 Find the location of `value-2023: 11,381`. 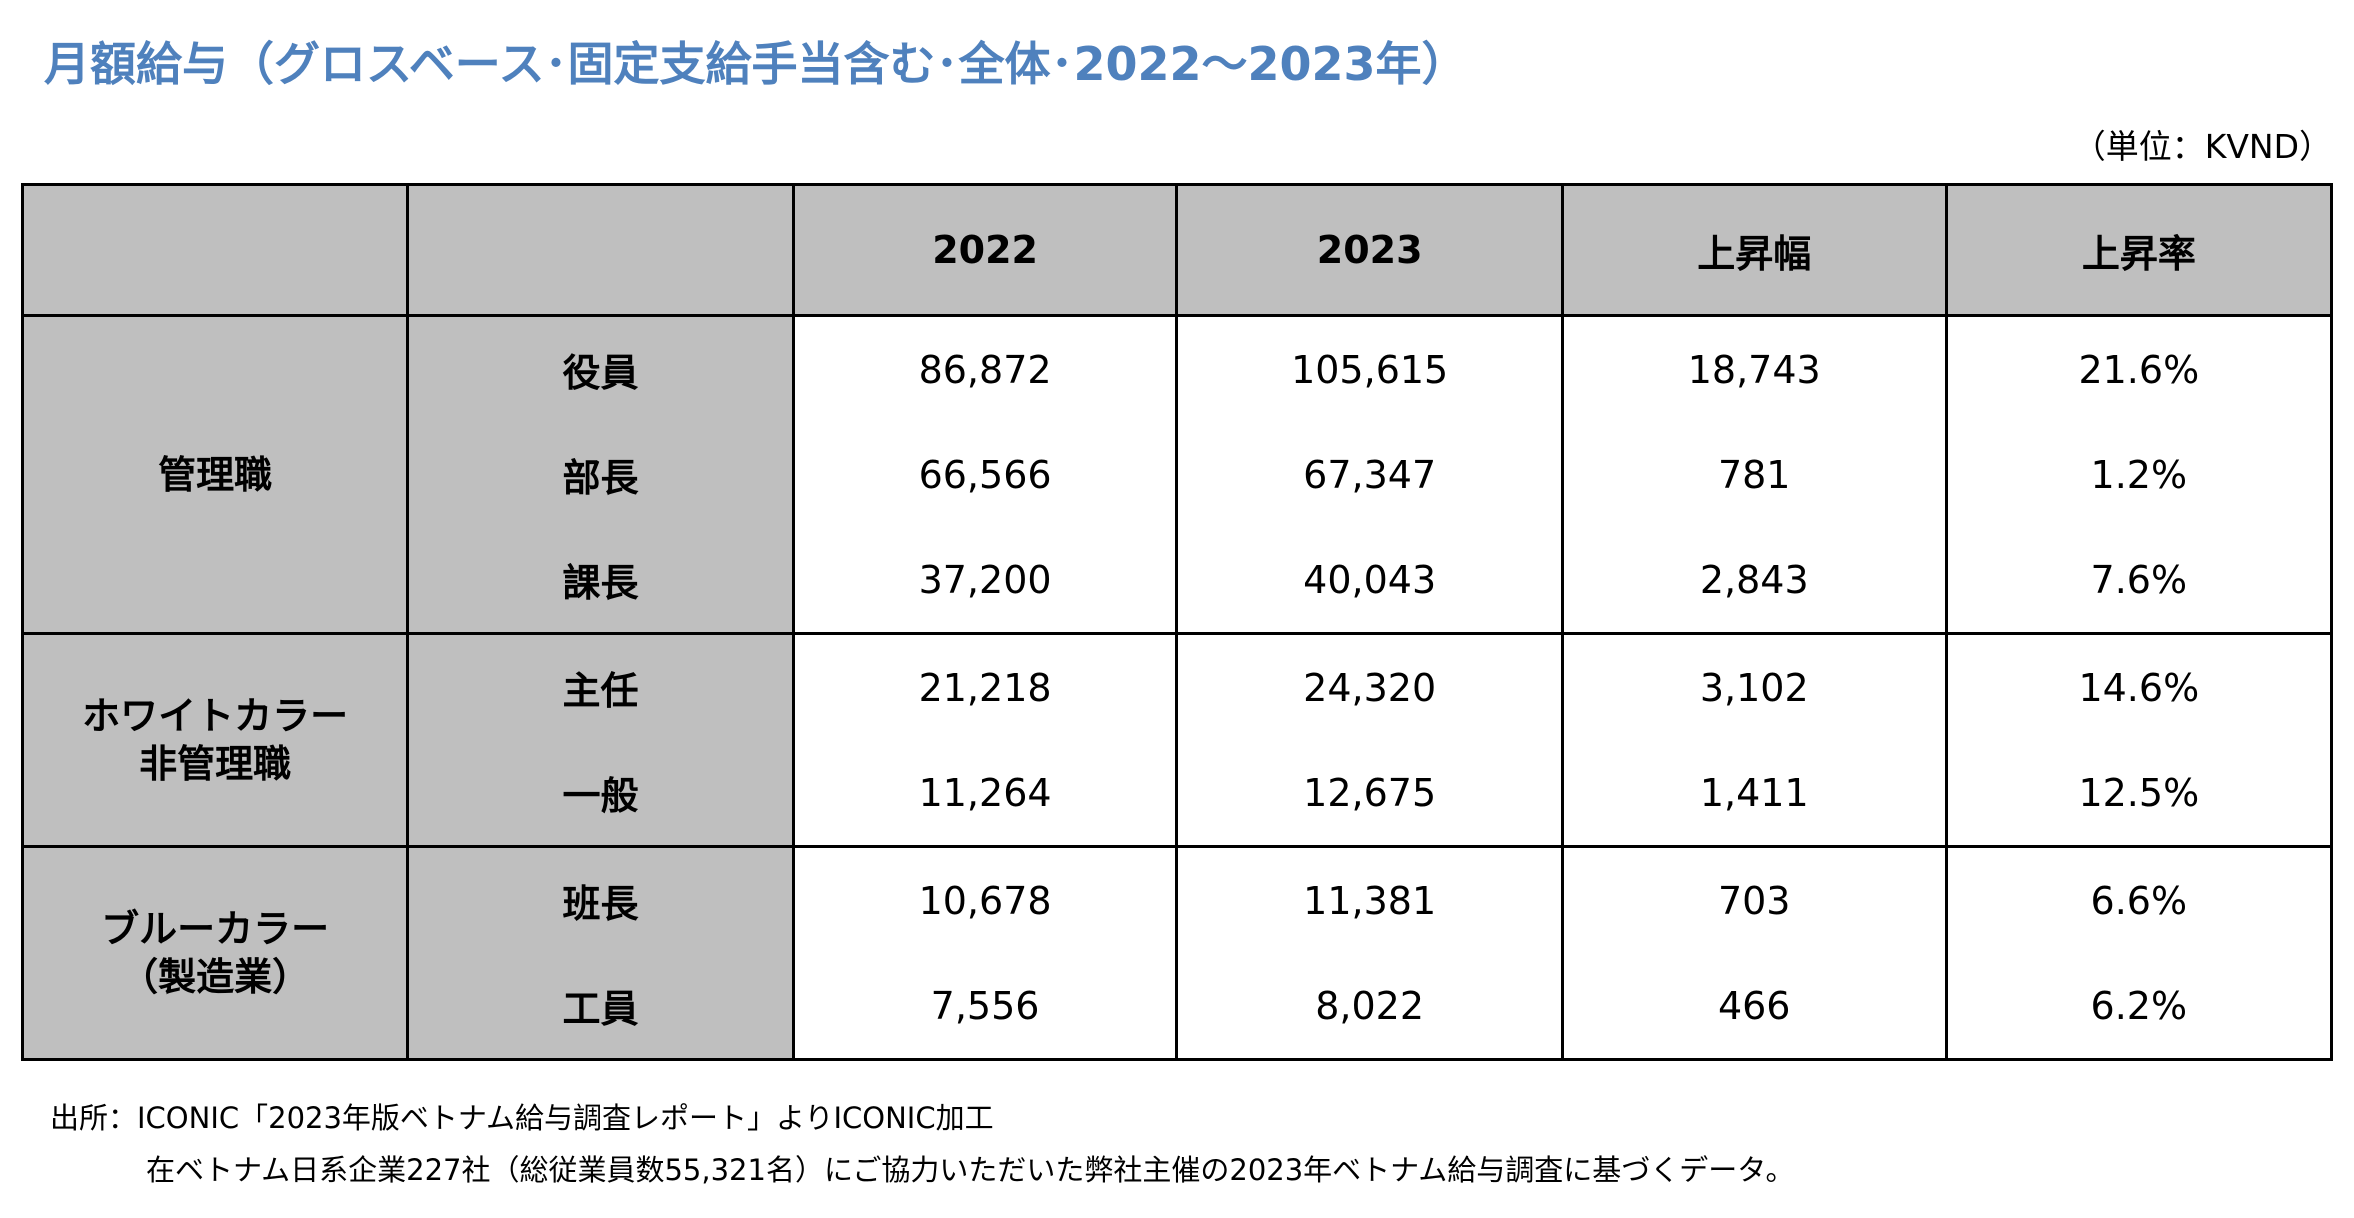

value-2023: 11,381 is located at coordinates (1369, 899).